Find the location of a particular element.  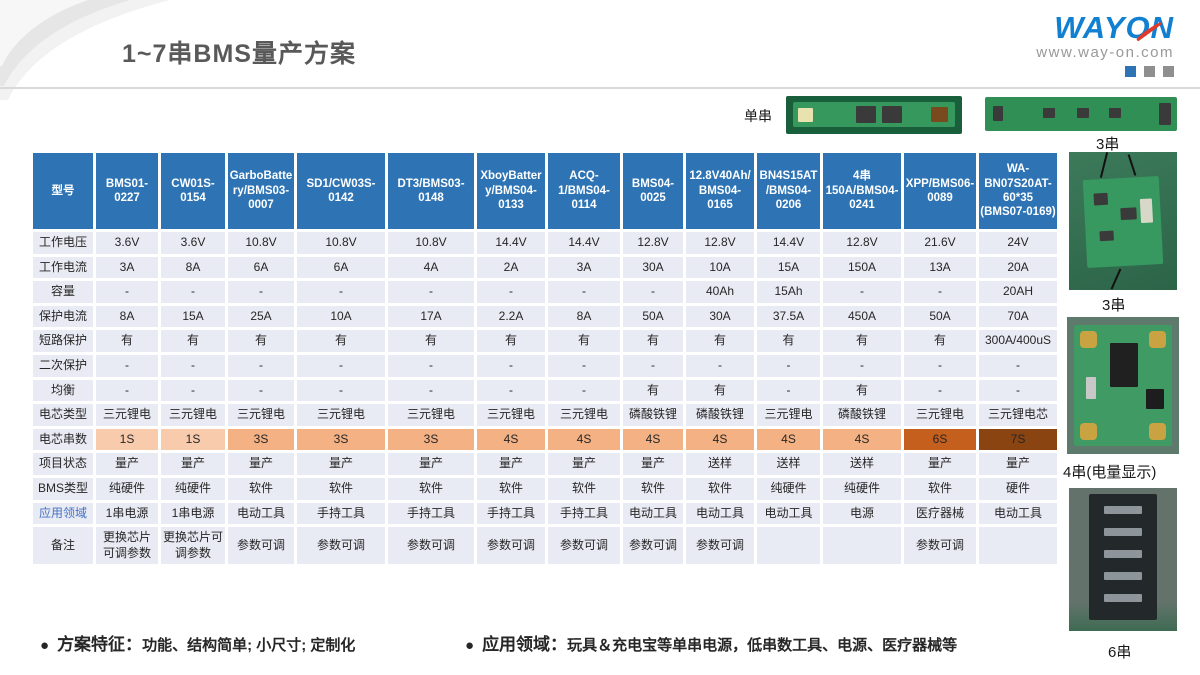

row-label: 均衡 is located at coordinates (63, 390).